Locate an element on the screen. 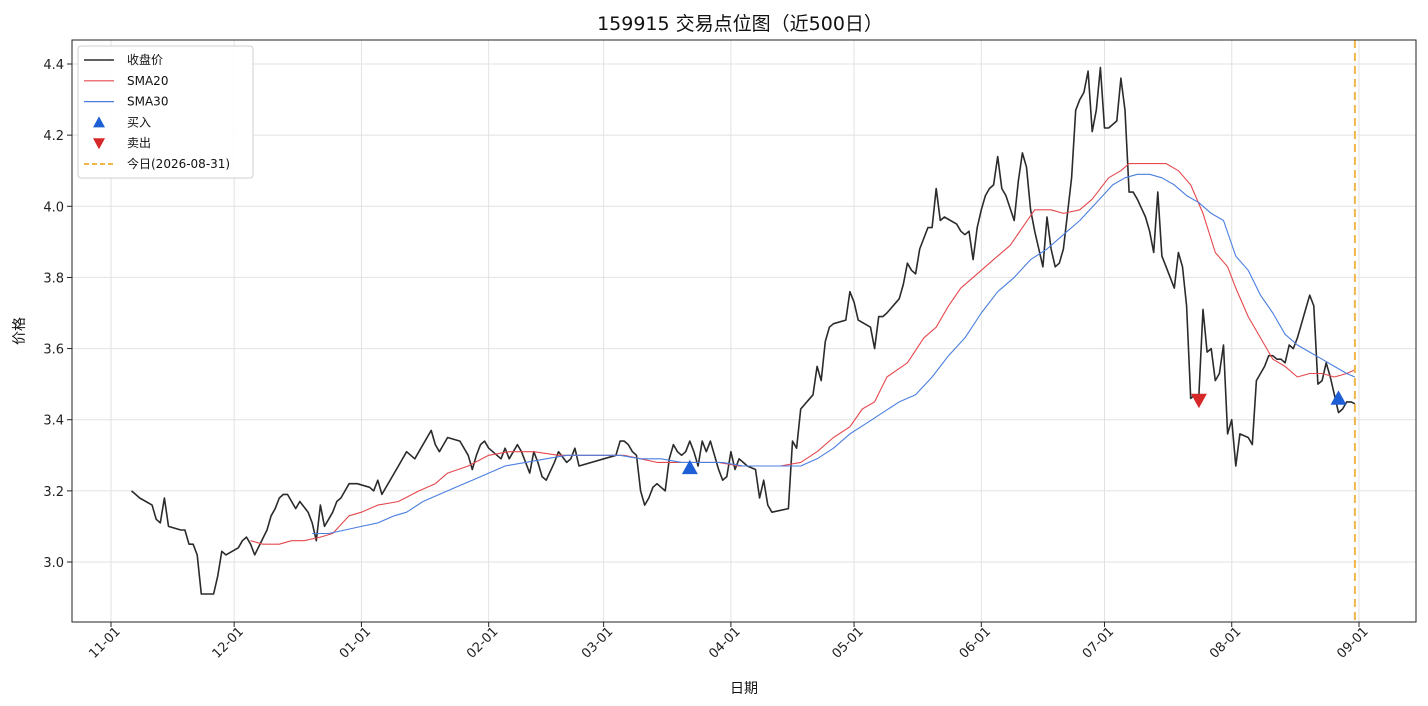  legend-label-buy: 买入 is located at coordinates (139, 122).